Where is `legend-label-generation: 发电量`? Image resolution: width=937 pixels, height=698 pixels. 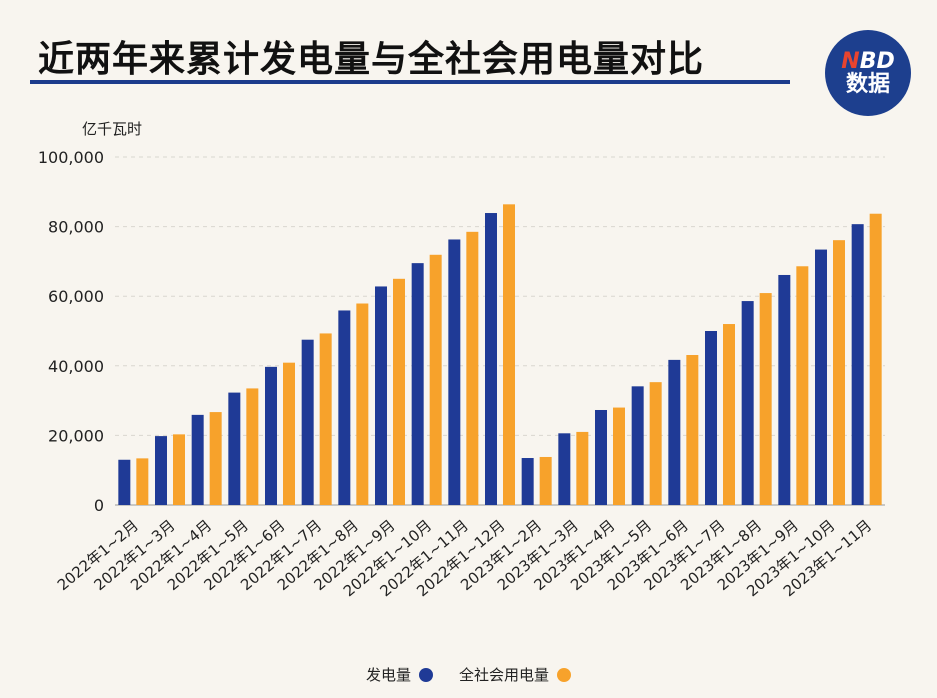
legend-label-generation: 发电量 is located at coordinates (388, 675).